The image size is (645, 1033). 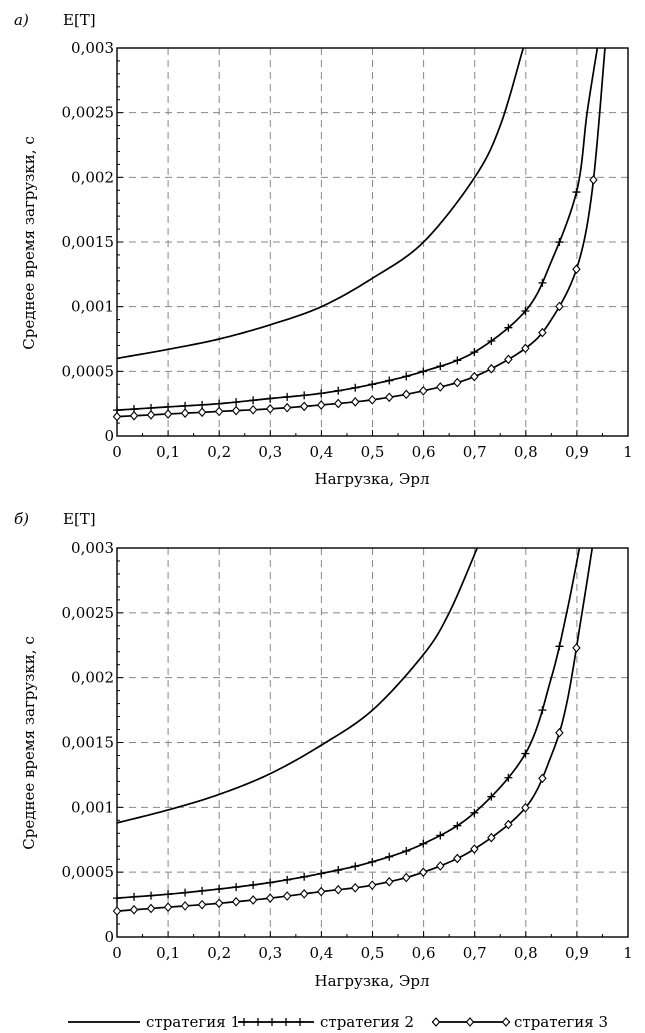 I want to click on y-tick-label-b: 0,0005, so click(x=88, y=872).